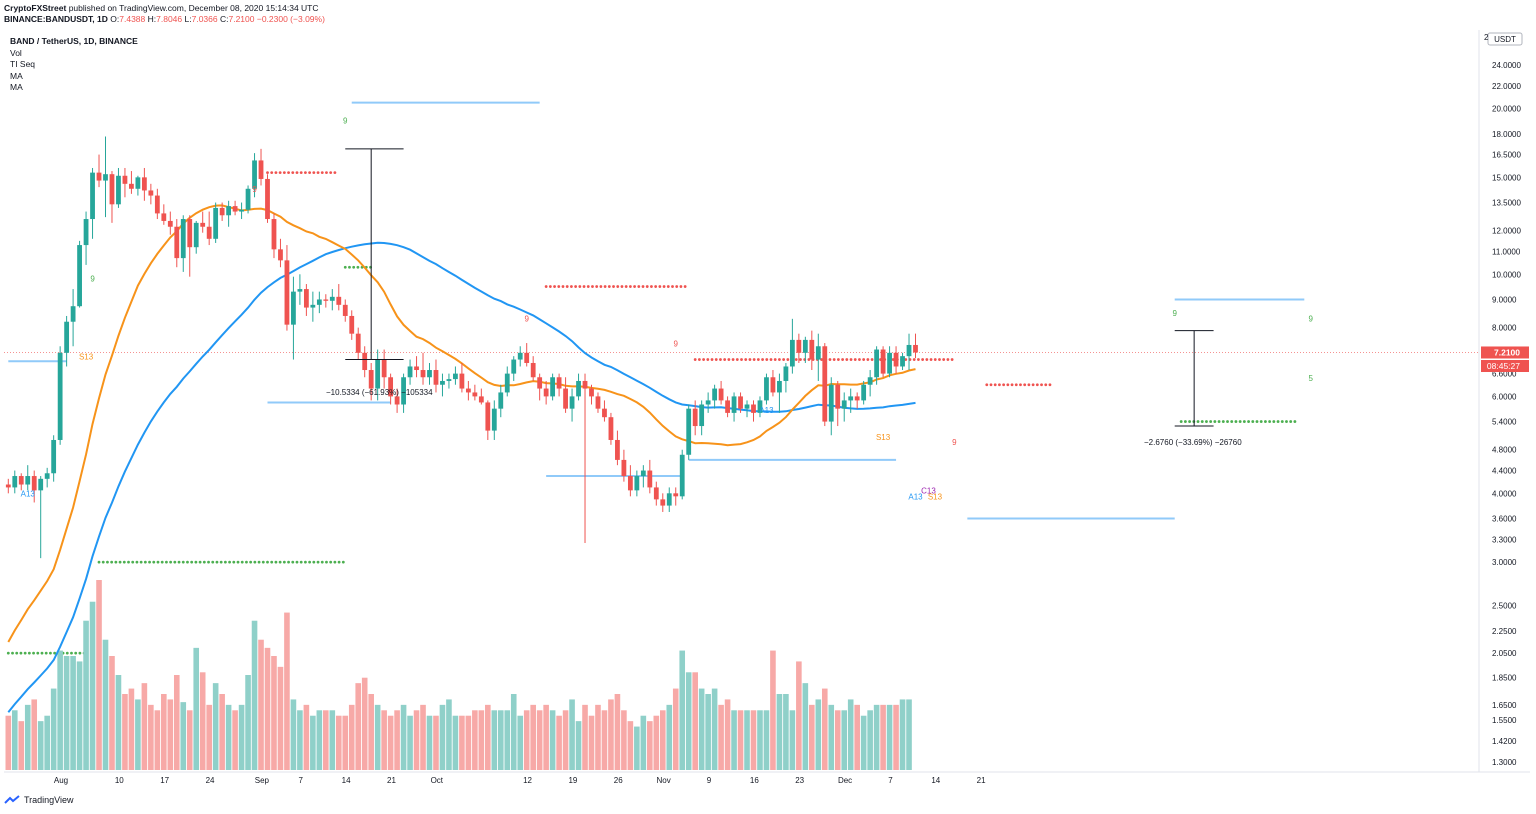 Image resolution: width=1536 pixels, height=814 pixels. What do you see at coordinates (1311, 378) in the screenshot?
I see `td-signal: 5` at bounding box center [1311, 378].